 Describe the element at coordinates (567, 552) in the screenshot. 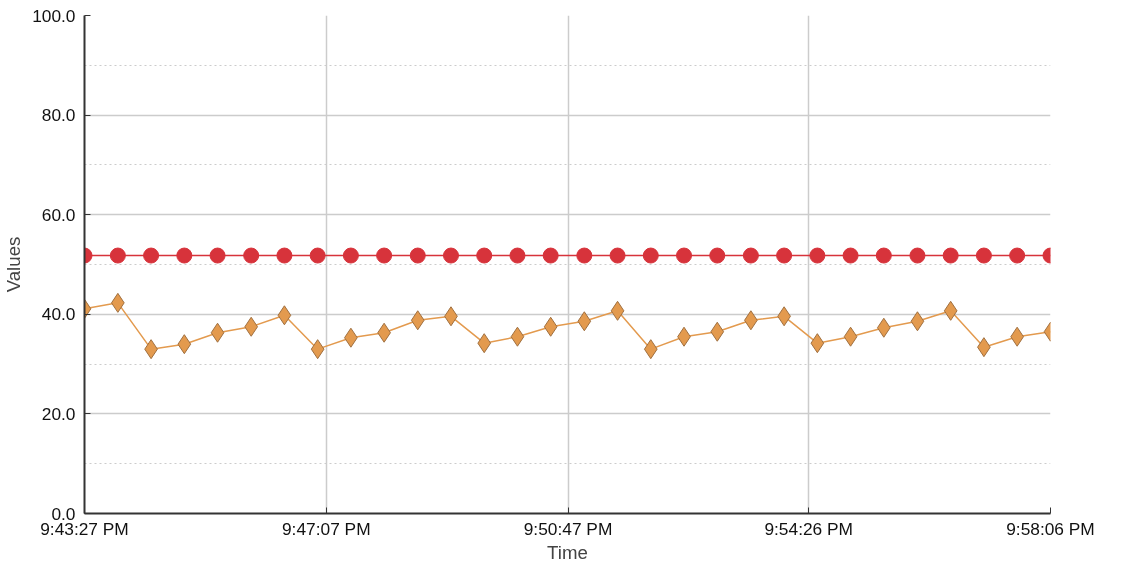

I see `x-axis-title: Time` at that location.